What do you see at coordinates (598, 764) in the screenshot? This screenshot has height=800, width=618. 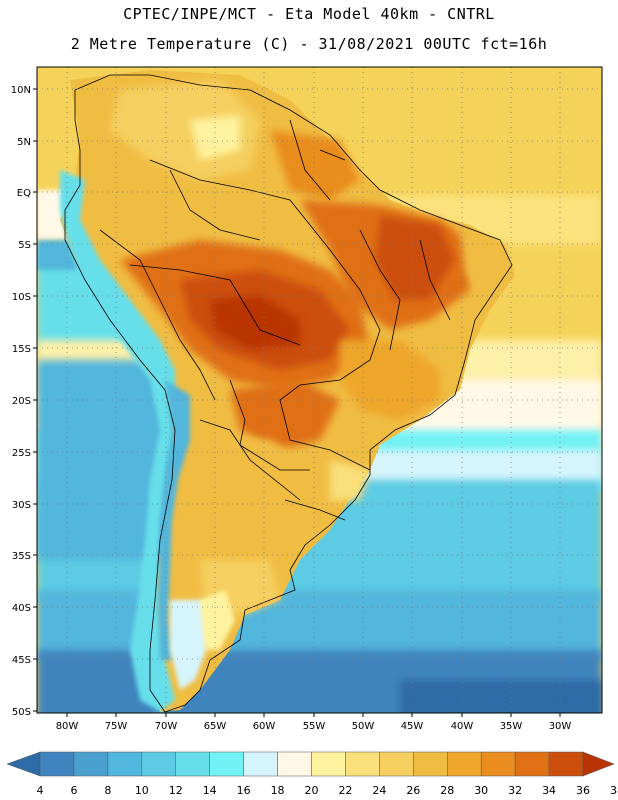 I see `colorbar-high-arrow` at bounding box center [598, 764].